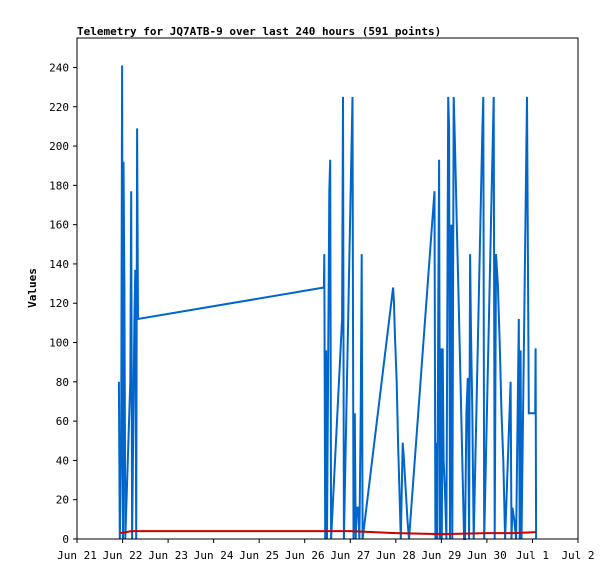 The height and width of the screenshot is (579, 615). I want to click on y-tick-label: 100, so click(59, 343).